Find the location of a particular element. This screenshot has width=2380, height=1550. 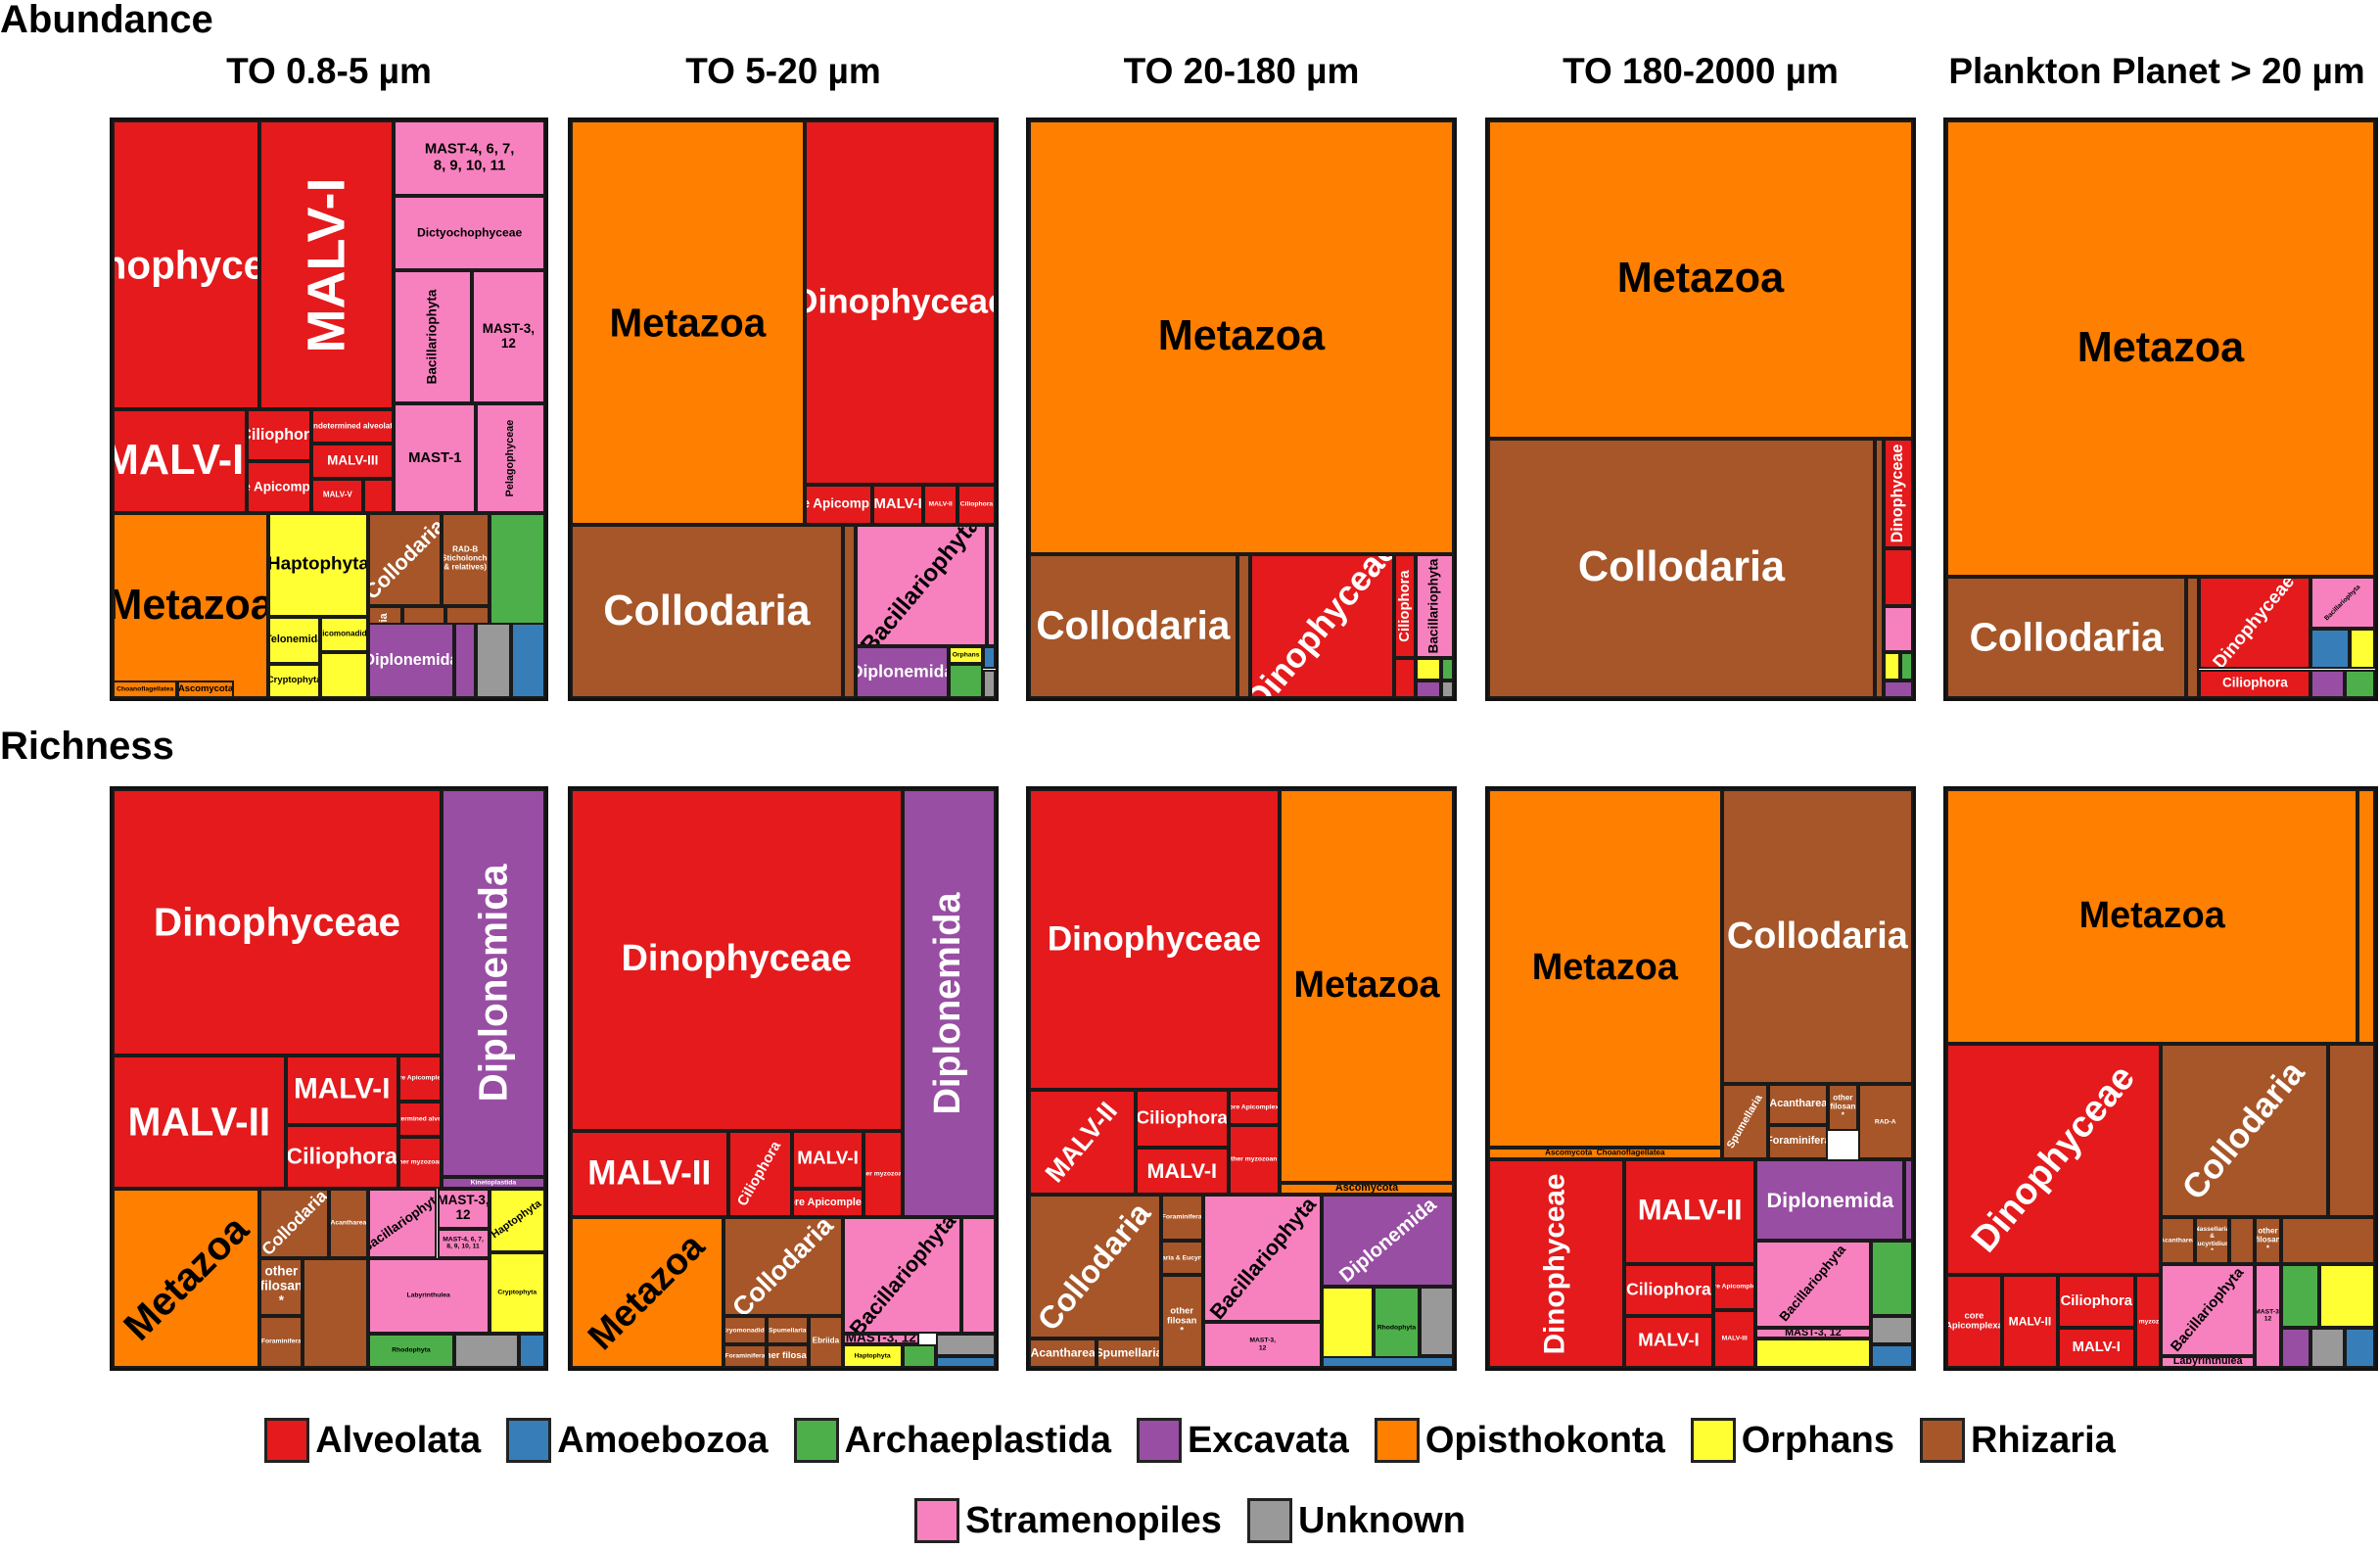

treemap-cell-orphans is located at coordinates (1891, 666).